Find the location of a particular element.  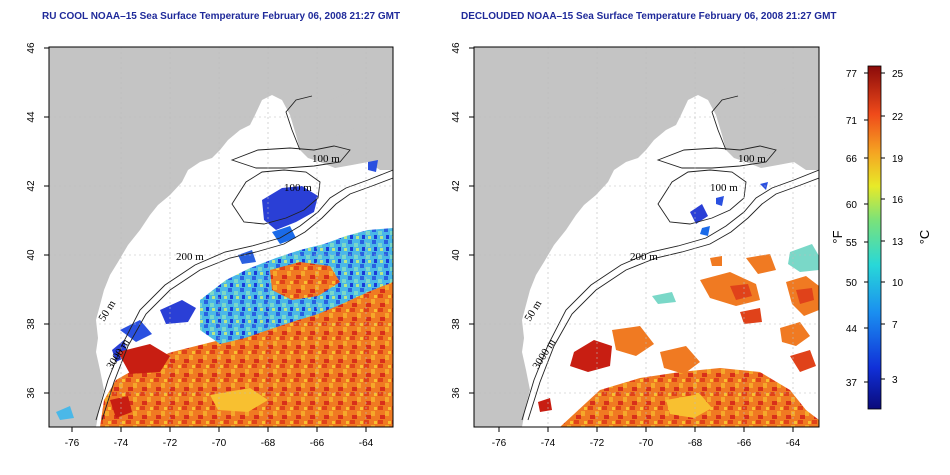

right-ytick: 38 is located at coordinates (456, 324).